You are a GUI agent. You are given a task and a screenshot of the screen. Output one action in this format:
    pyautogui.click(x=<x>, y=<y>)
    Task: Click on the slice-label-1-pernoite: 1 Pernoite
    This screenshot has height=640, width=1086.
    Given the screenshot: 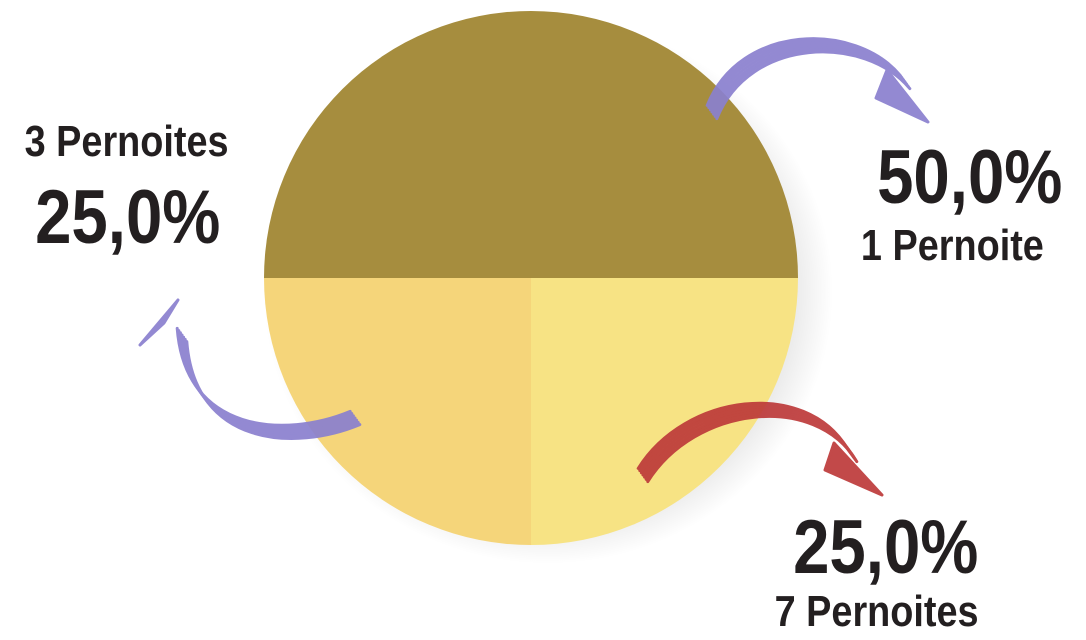 What is the action you would take?
    pyautogui.click(x=952, y=245)
    